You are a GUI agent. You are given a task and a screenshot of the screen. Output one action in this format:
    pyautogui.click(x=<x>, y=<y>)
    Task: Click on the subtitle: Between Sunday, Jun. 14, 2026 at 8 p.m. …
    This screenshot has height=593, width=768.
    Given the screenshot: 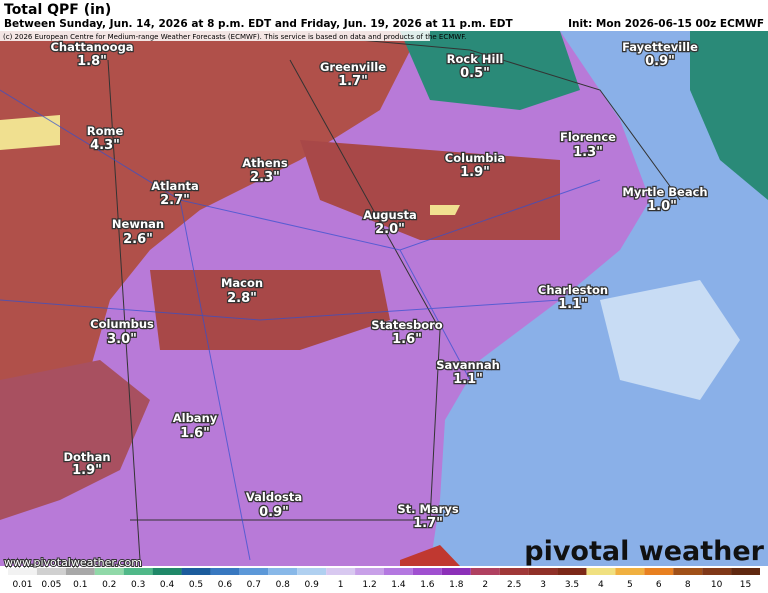 What is the action you would take?
    pyautogui.click(x=258, y=24)
    